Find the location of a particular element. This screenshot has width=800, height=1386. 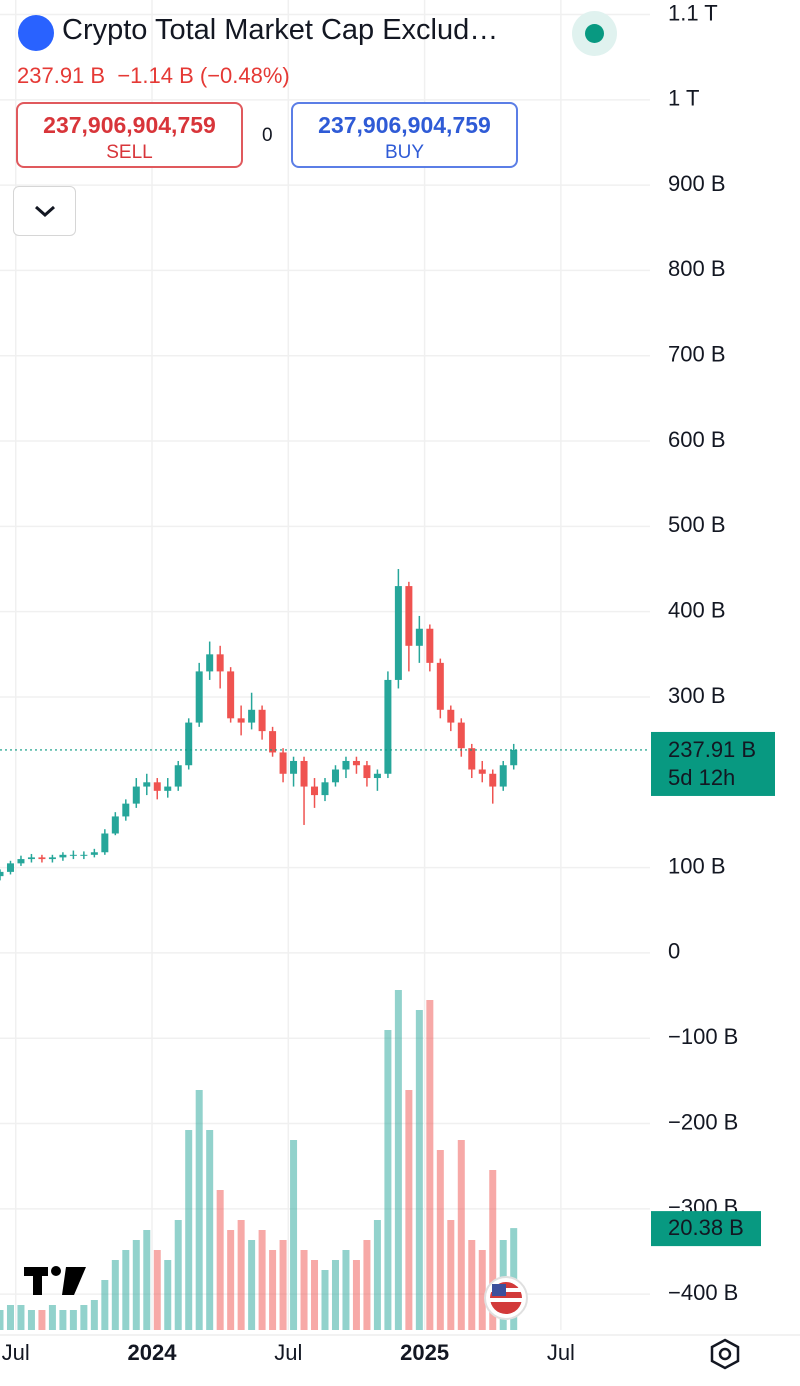

countdown-label: 5d 12h is located at coordinates (701, 777).